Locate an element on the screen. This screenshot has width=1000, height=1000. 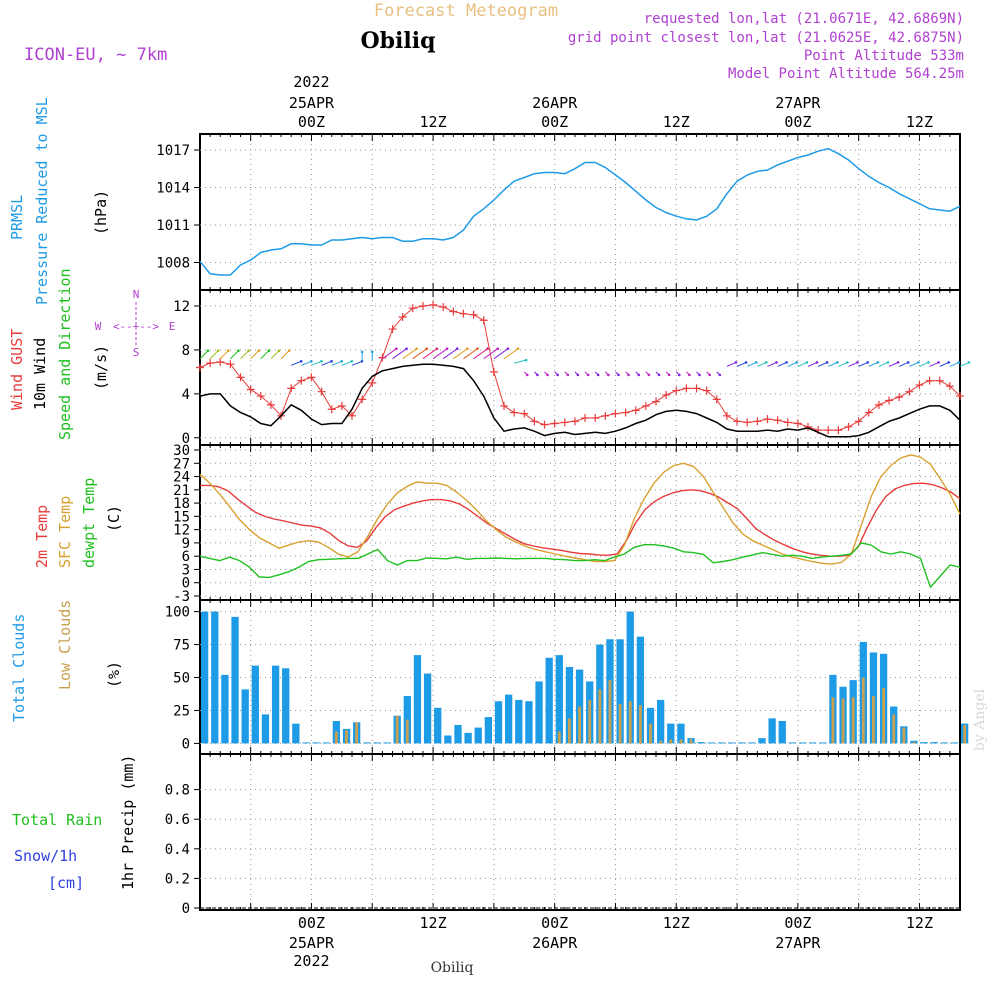
pressure-legend-line1: PRMSL is located at coordinates (17, 217).